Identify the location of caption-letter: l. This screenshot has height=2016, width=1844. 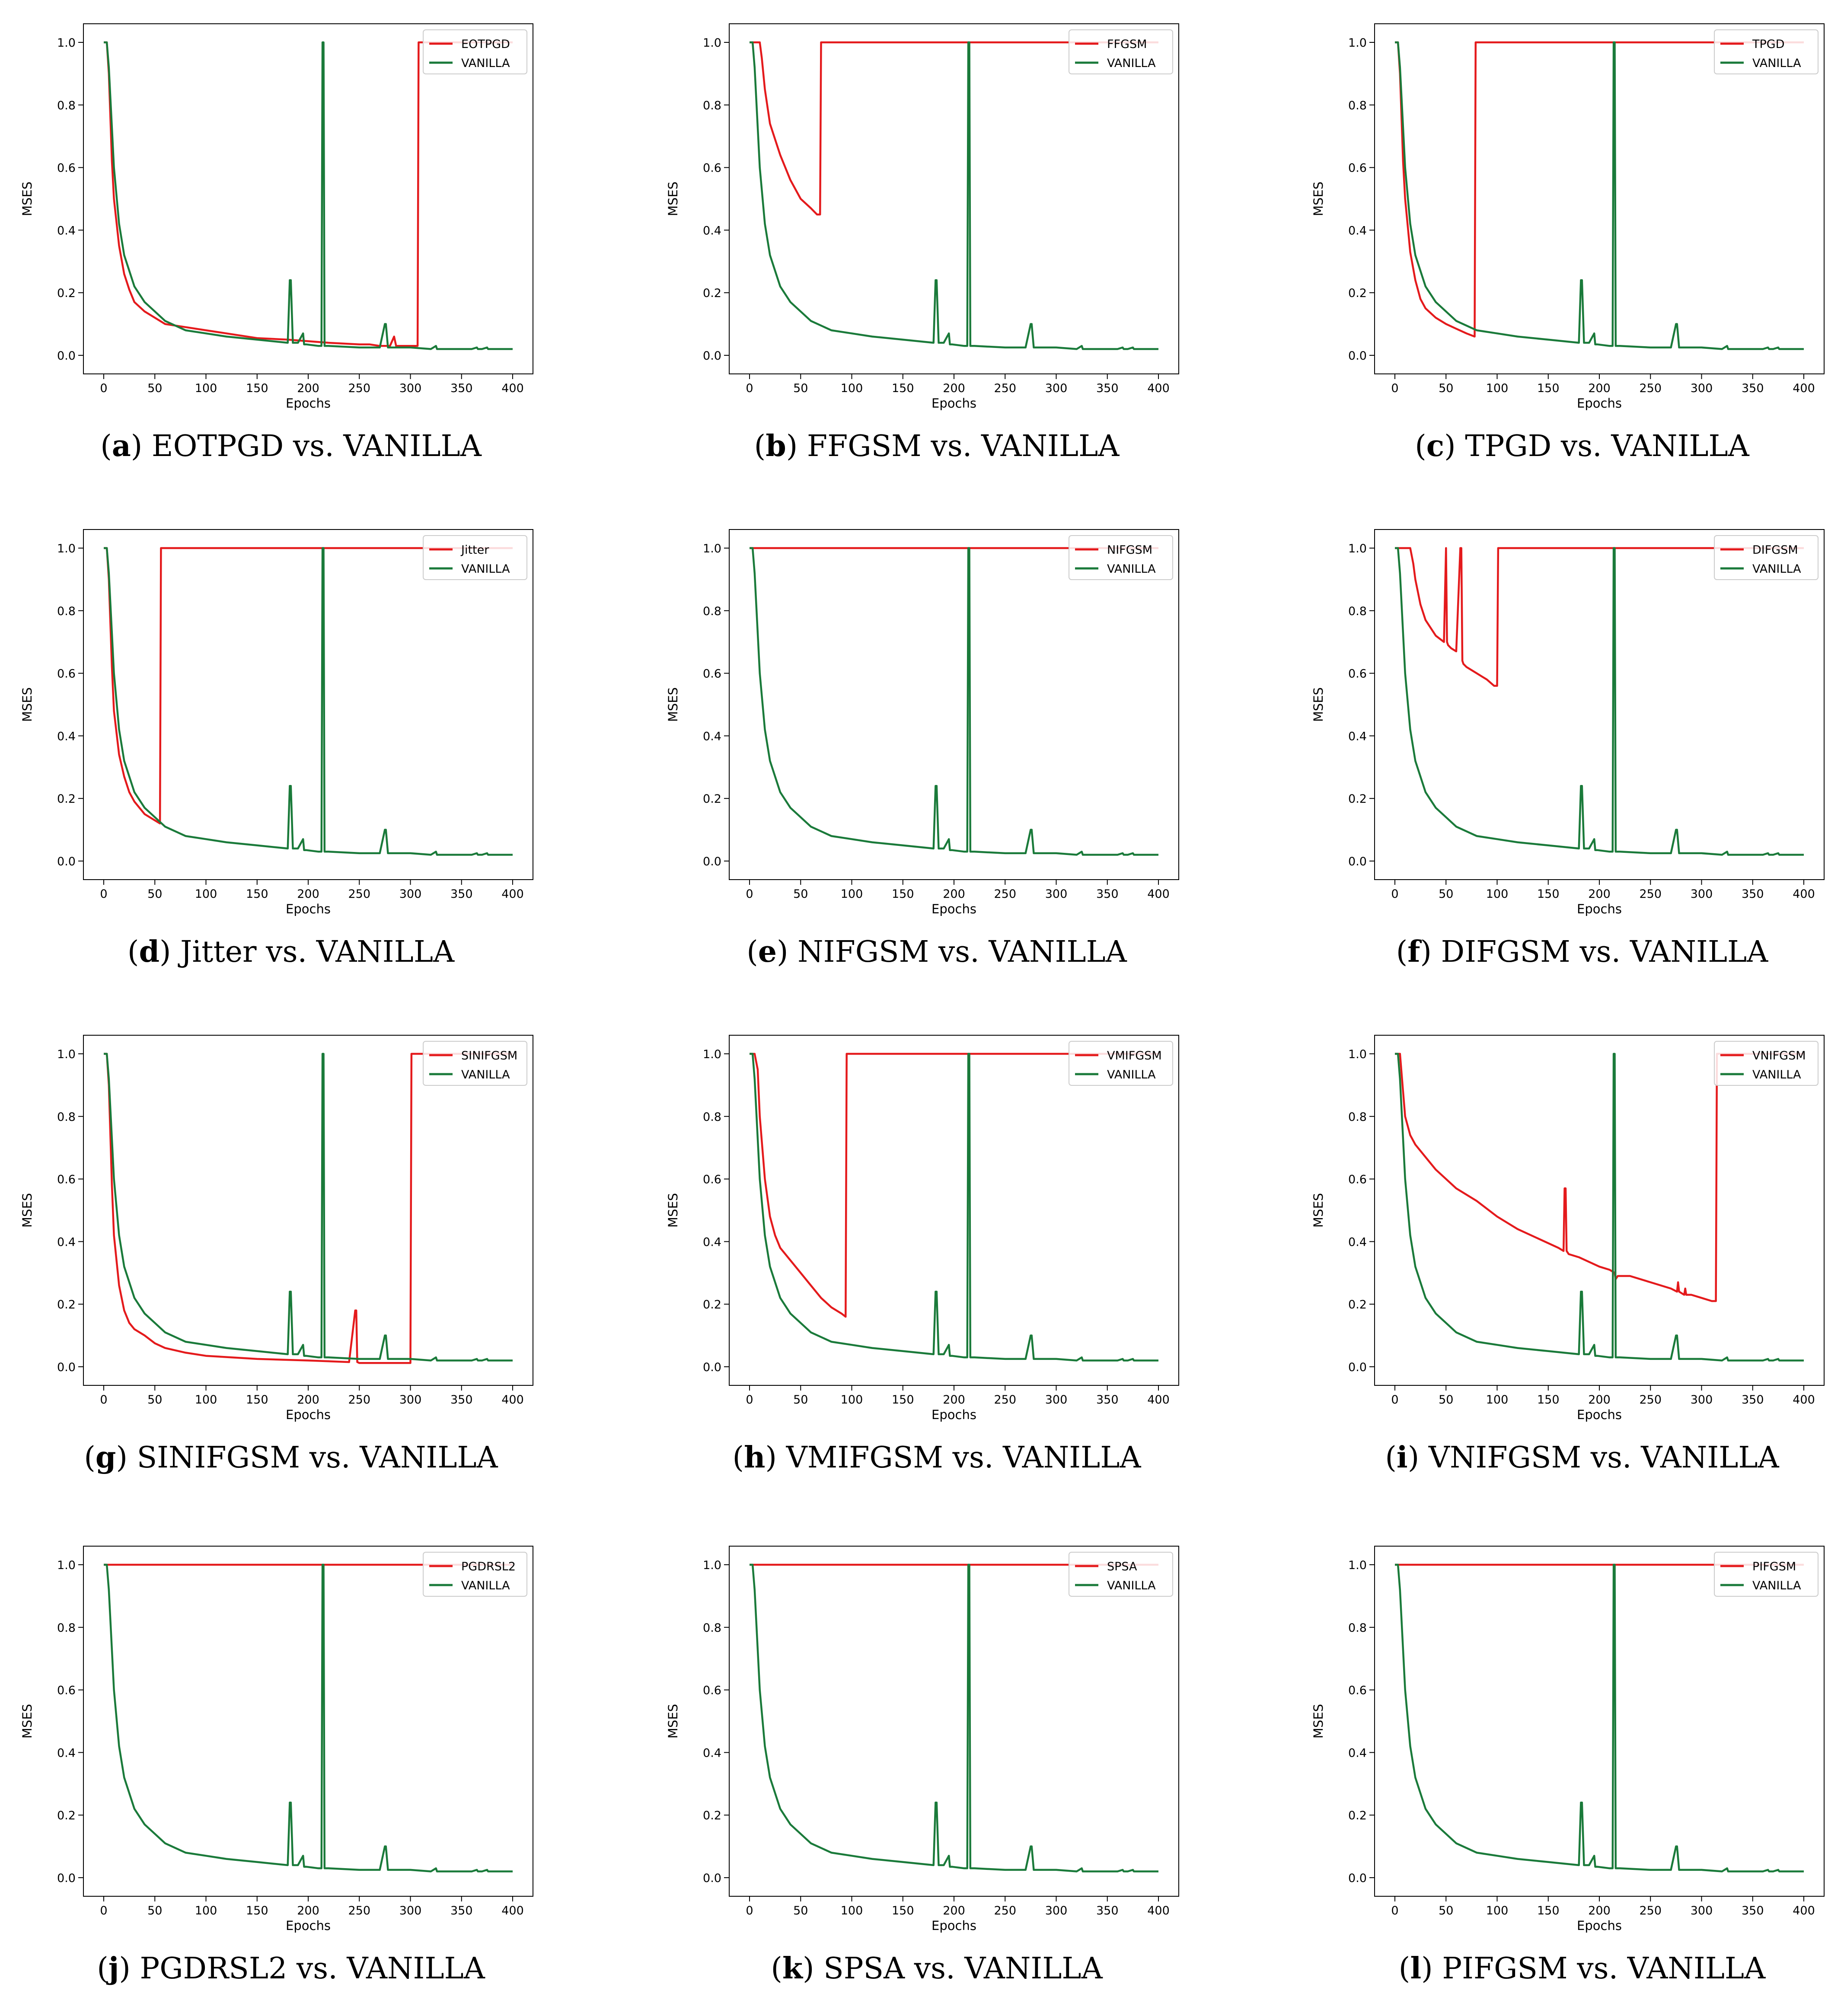
(1415, 1968).